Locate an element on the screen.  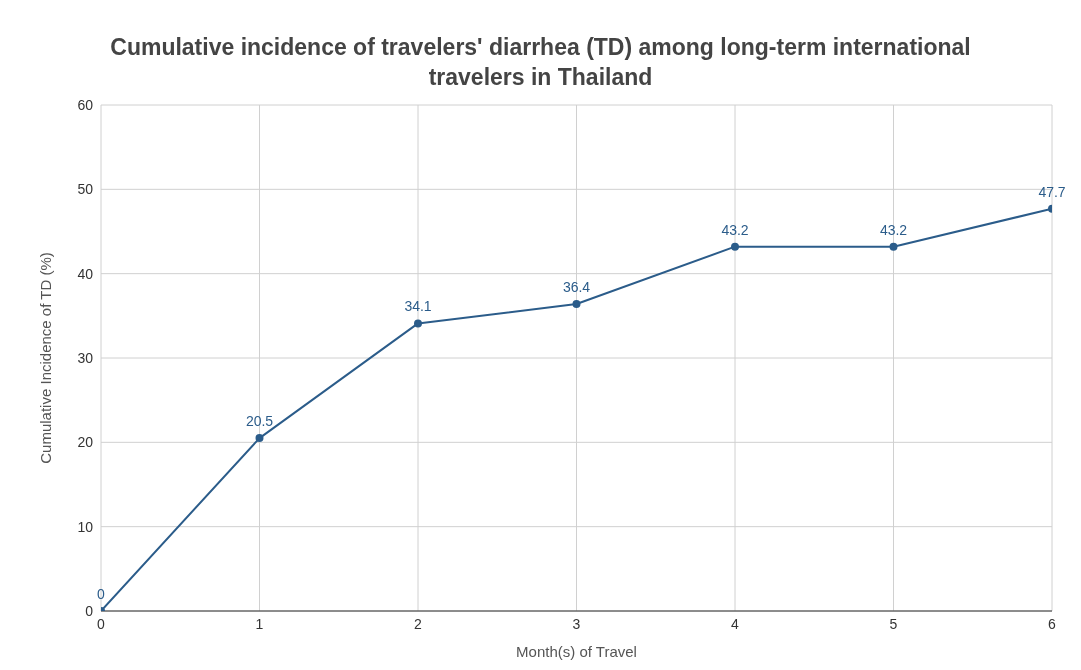
y-tick-label: 0 is located at coordinates (89, 610).